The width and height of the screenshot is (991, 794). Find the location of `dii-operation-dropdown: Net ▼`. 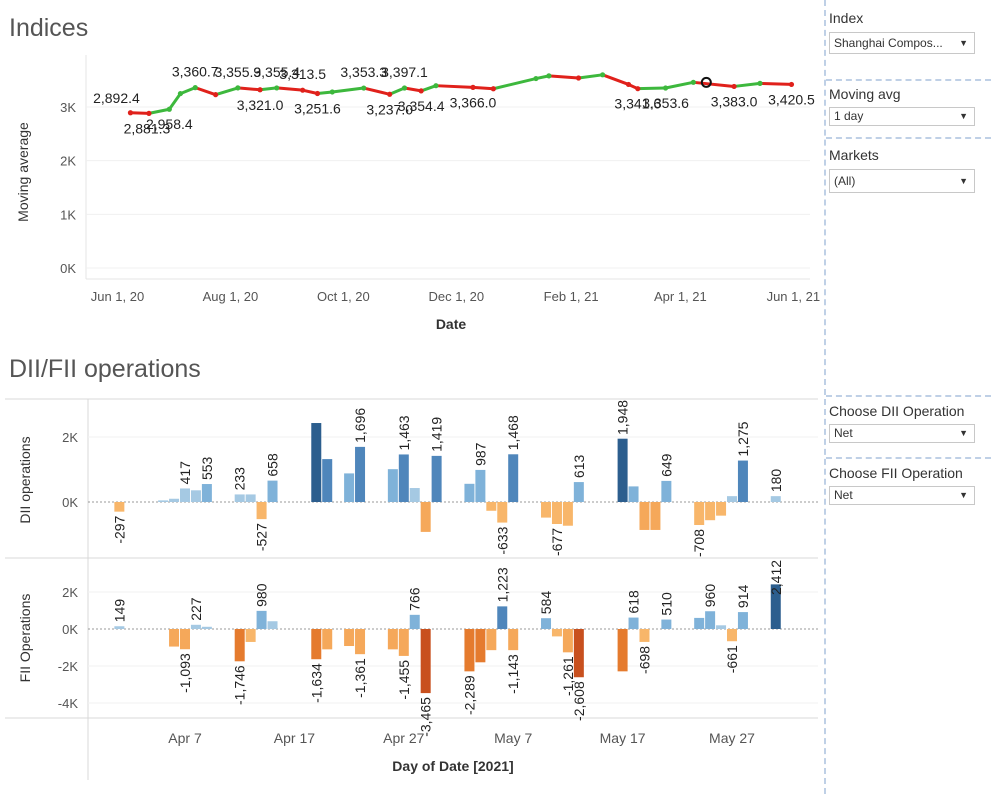

dii-operation-dropdown: Net ▼ is located at coordinates (902, 433).